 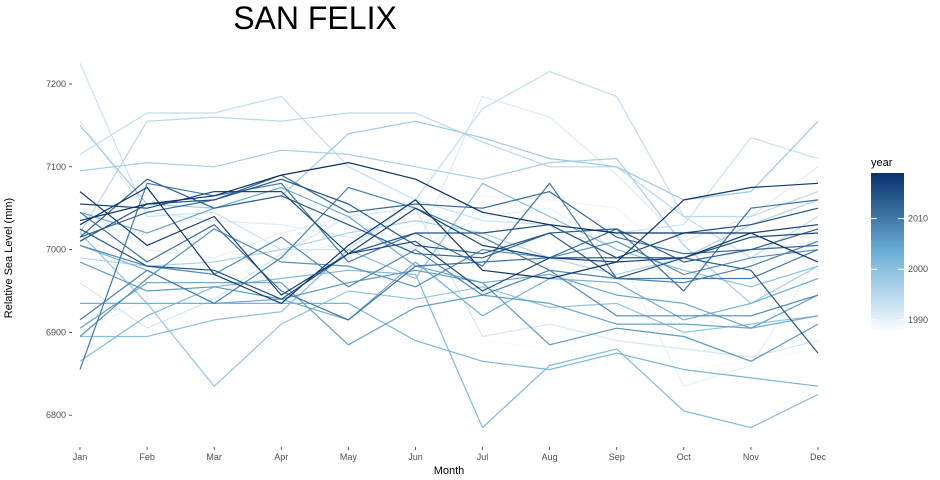 What do you see at coordinates (80, 457) in the screenshot?
I see `x-tick-label-jan: Jan` at bounding box center [80, 457].